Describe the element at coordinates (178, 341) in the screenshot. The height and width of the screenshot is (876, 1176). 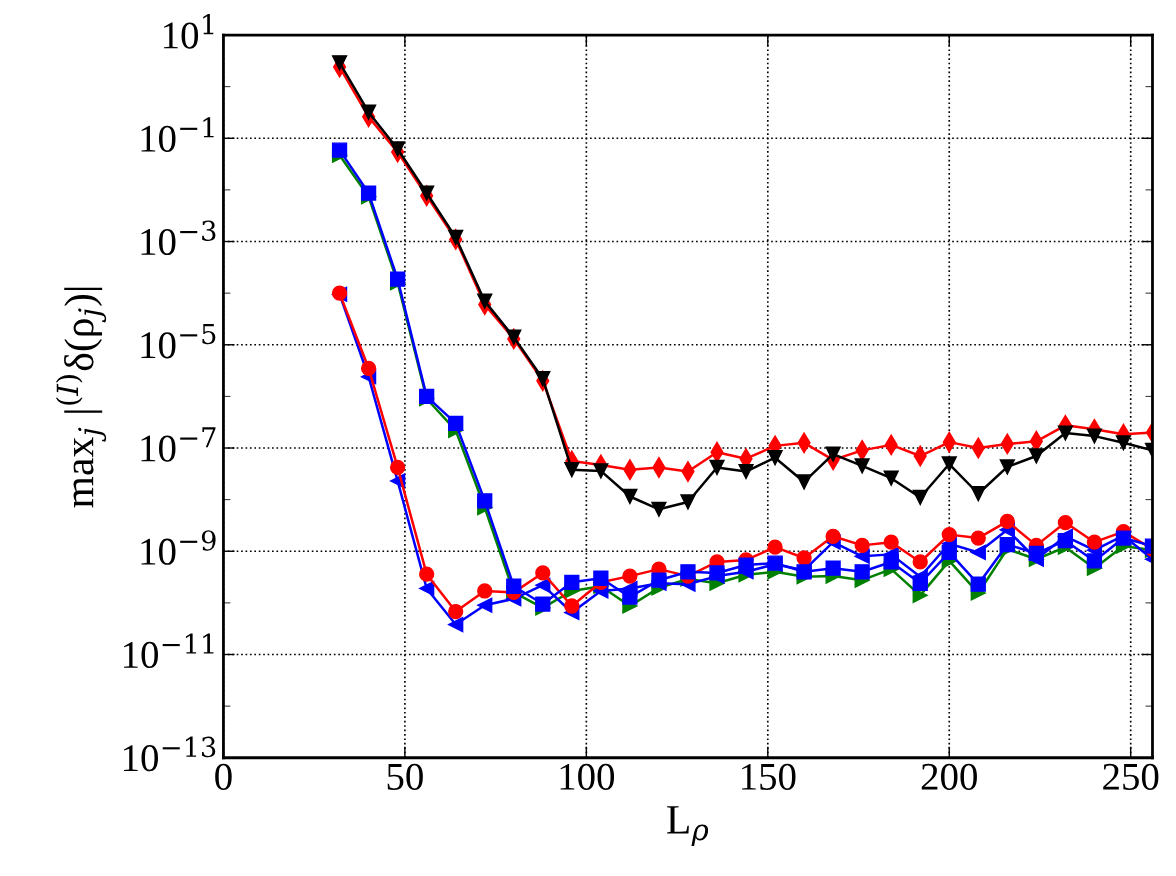
I see `y-tick-label: 10$^{−5}$` at that location.